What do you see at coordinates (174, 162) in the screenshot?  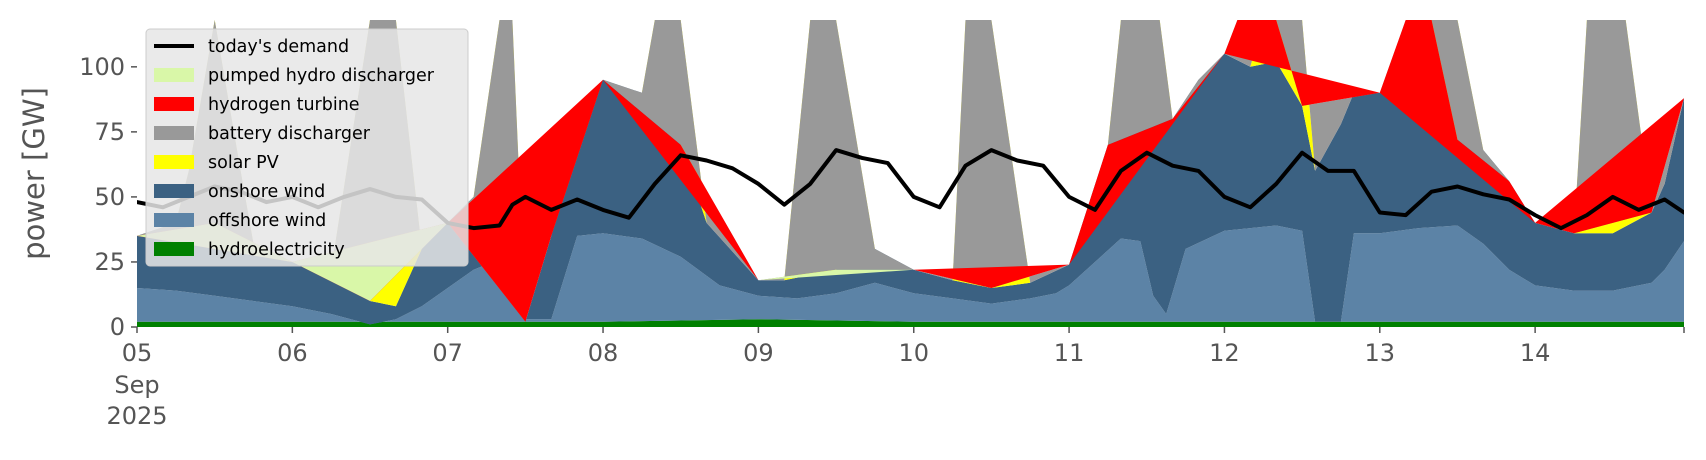 I see `legend-swatch-solar-pv` at bounding box center [174, 162].